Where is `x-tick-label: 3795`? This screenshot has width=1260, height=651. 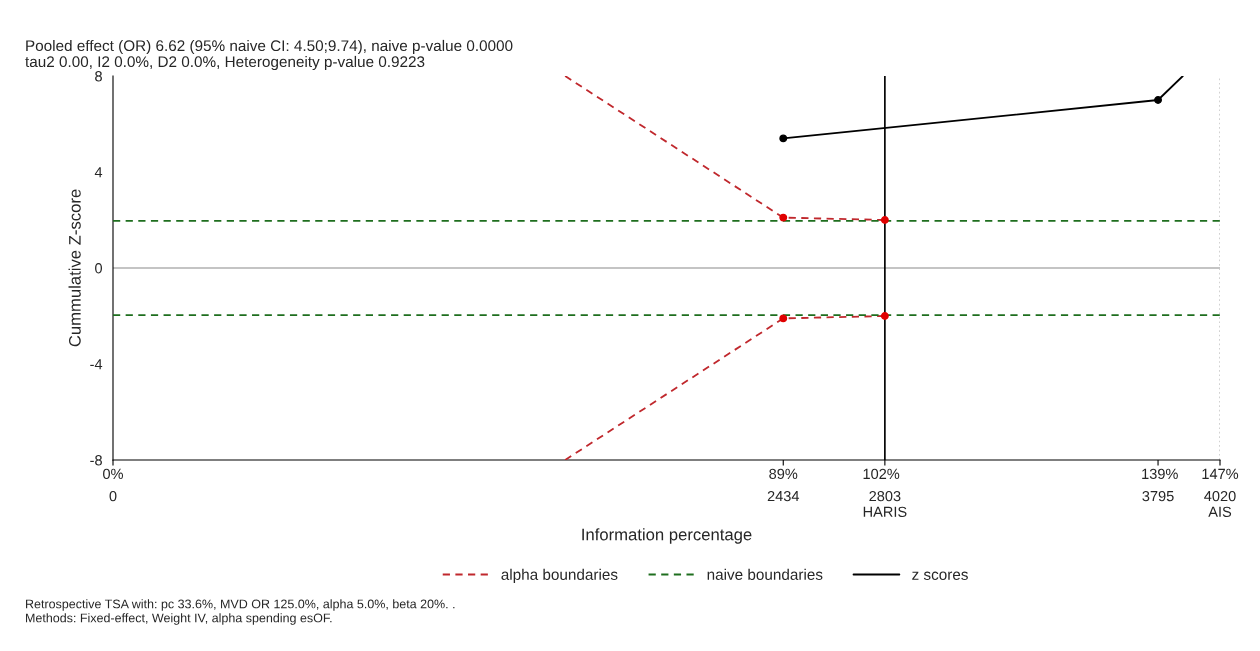 x-tick-label: 3795 is located at coordinates (1158, 496).